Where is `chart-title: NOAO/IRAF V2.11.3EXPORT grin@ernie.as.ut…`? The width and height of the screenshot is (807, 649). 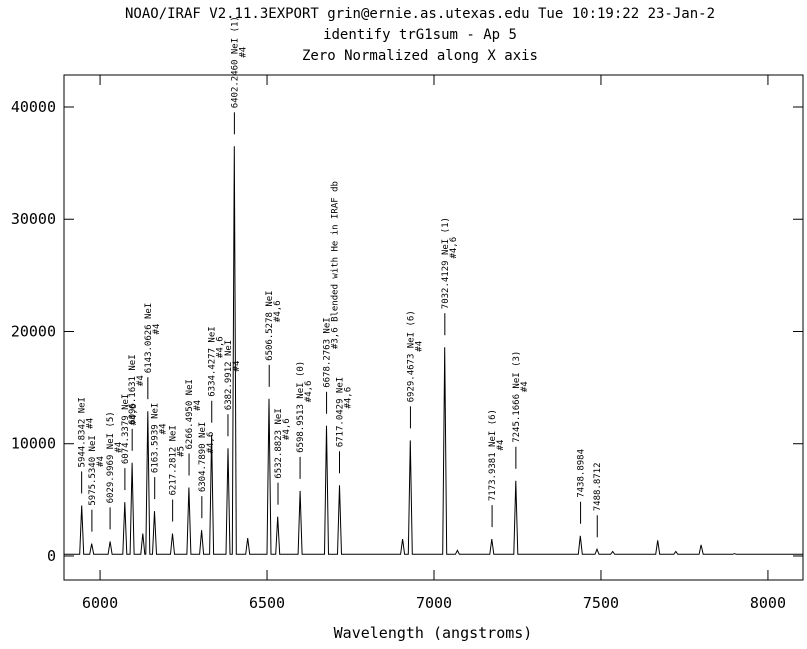
chart-title: NOAO/IRAF V2.11.3EXPORT grin@ernie.as.ut… is located at coordinates (420, 14).